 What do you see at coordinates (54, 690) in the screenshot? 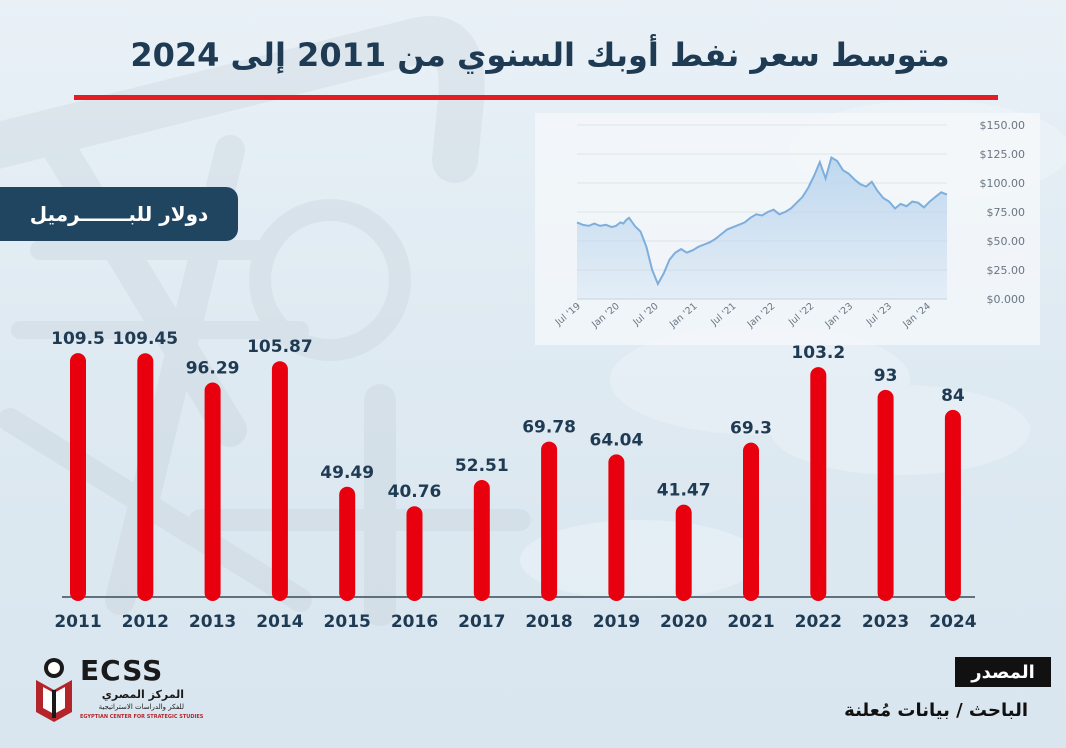
I see `ecss-emblem-icon` at bounding box center [54, 690].